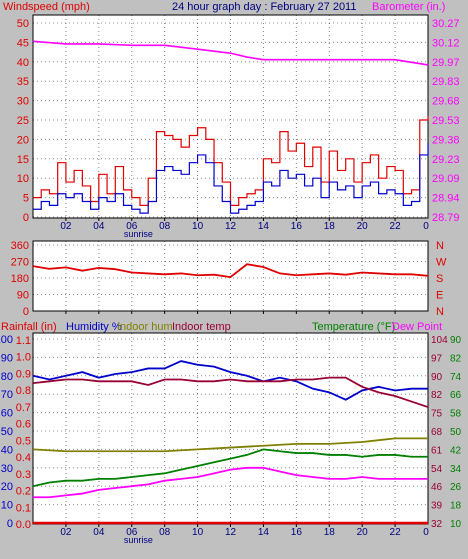  What do you see at coordinates (26, 199) in the screenshot?
I see `y-left-tick: 5` at bounding box center [26, 199].